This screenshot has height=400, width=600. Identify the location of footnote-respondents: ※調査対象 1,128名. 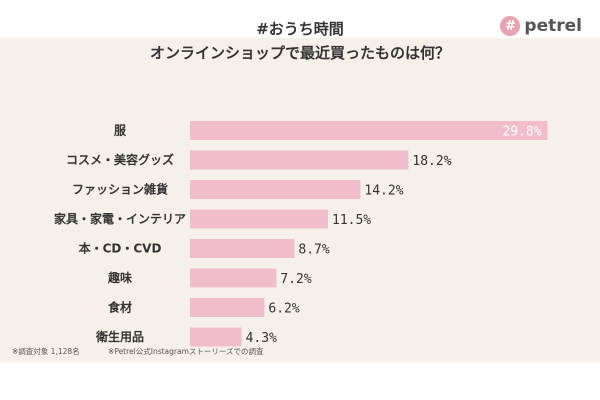
(46, 351).